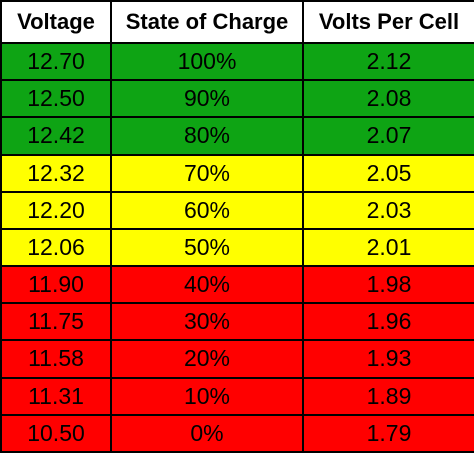 Image resolution: width=474 pixels, height=453 pixels. Describe the element at coordinates (388, 136) in the screenshot. I see `volts-per-cell-cell: 2.07` at that location.